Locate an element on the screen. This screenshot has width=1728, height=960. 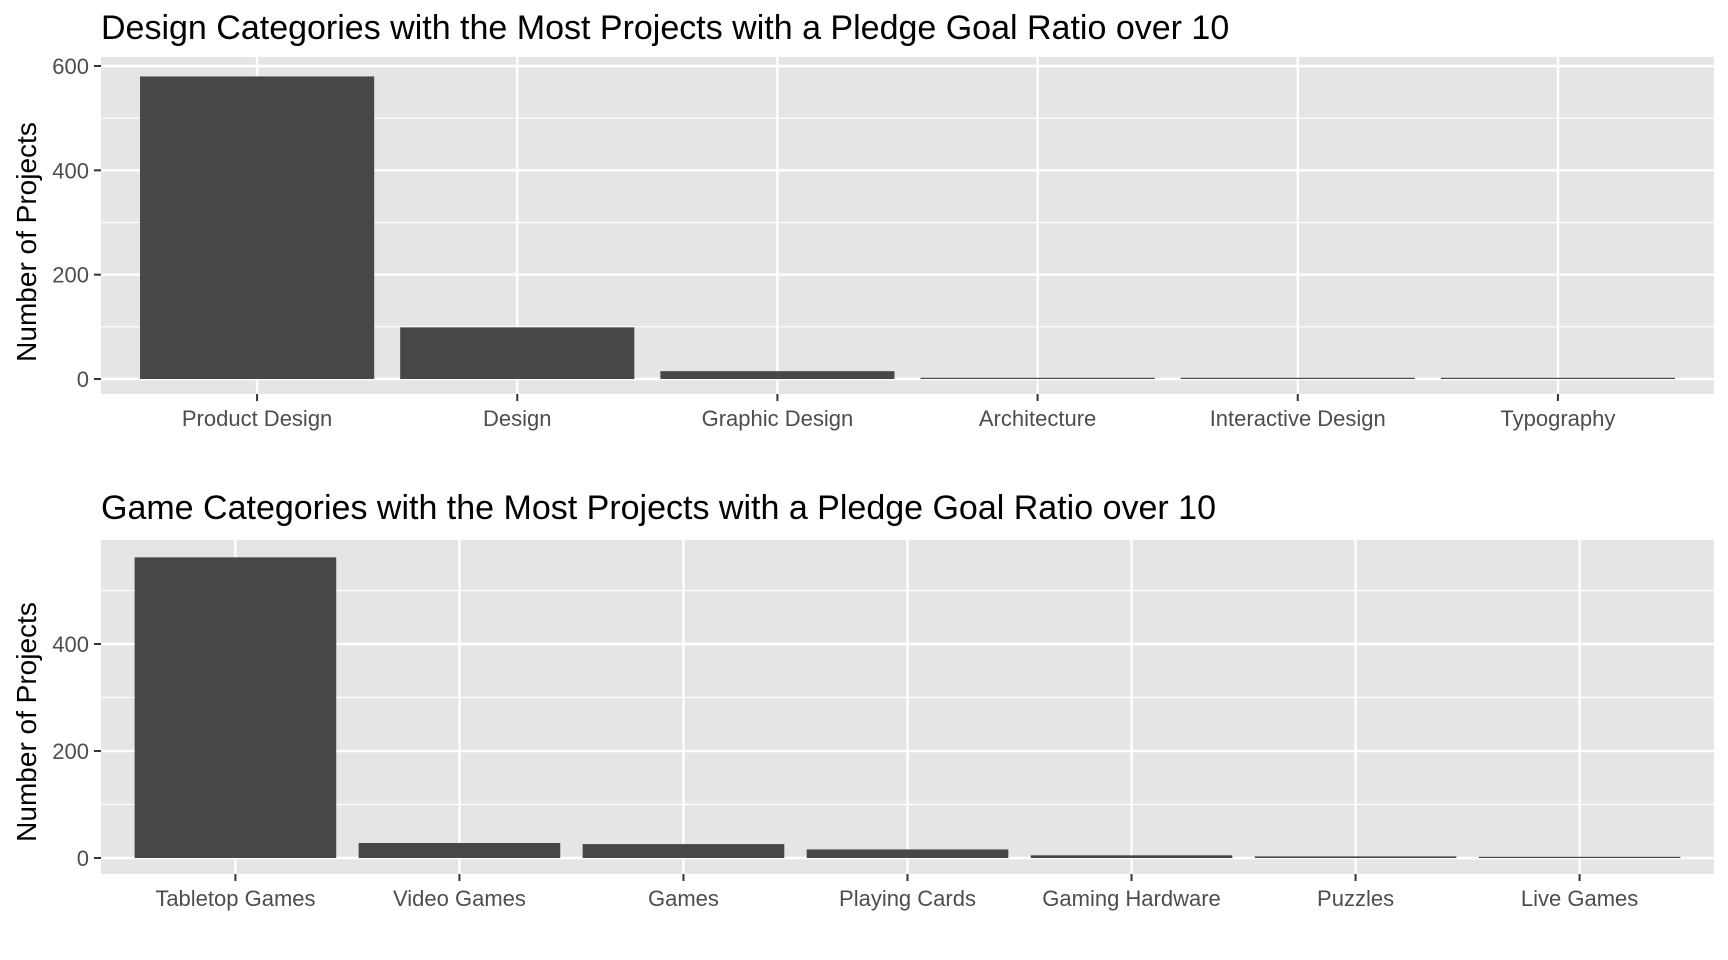
design-x-tick-label: Graphic Design is located at coordinates (778, 418).